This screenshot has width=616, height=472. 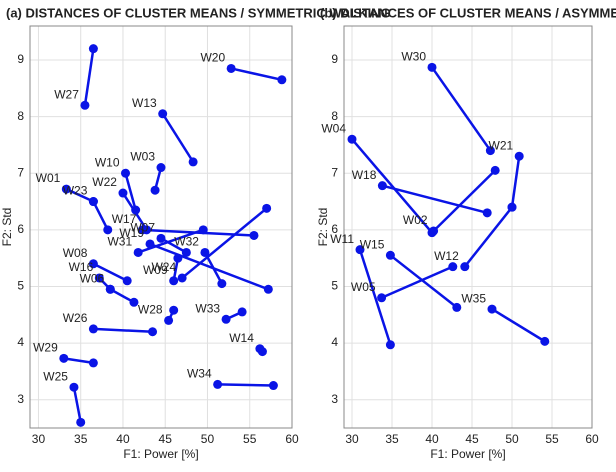 What do you see at coordinates (66, 94) in the screenshot?
I see `cluster-label: W27` at bounding box center [66, 94].